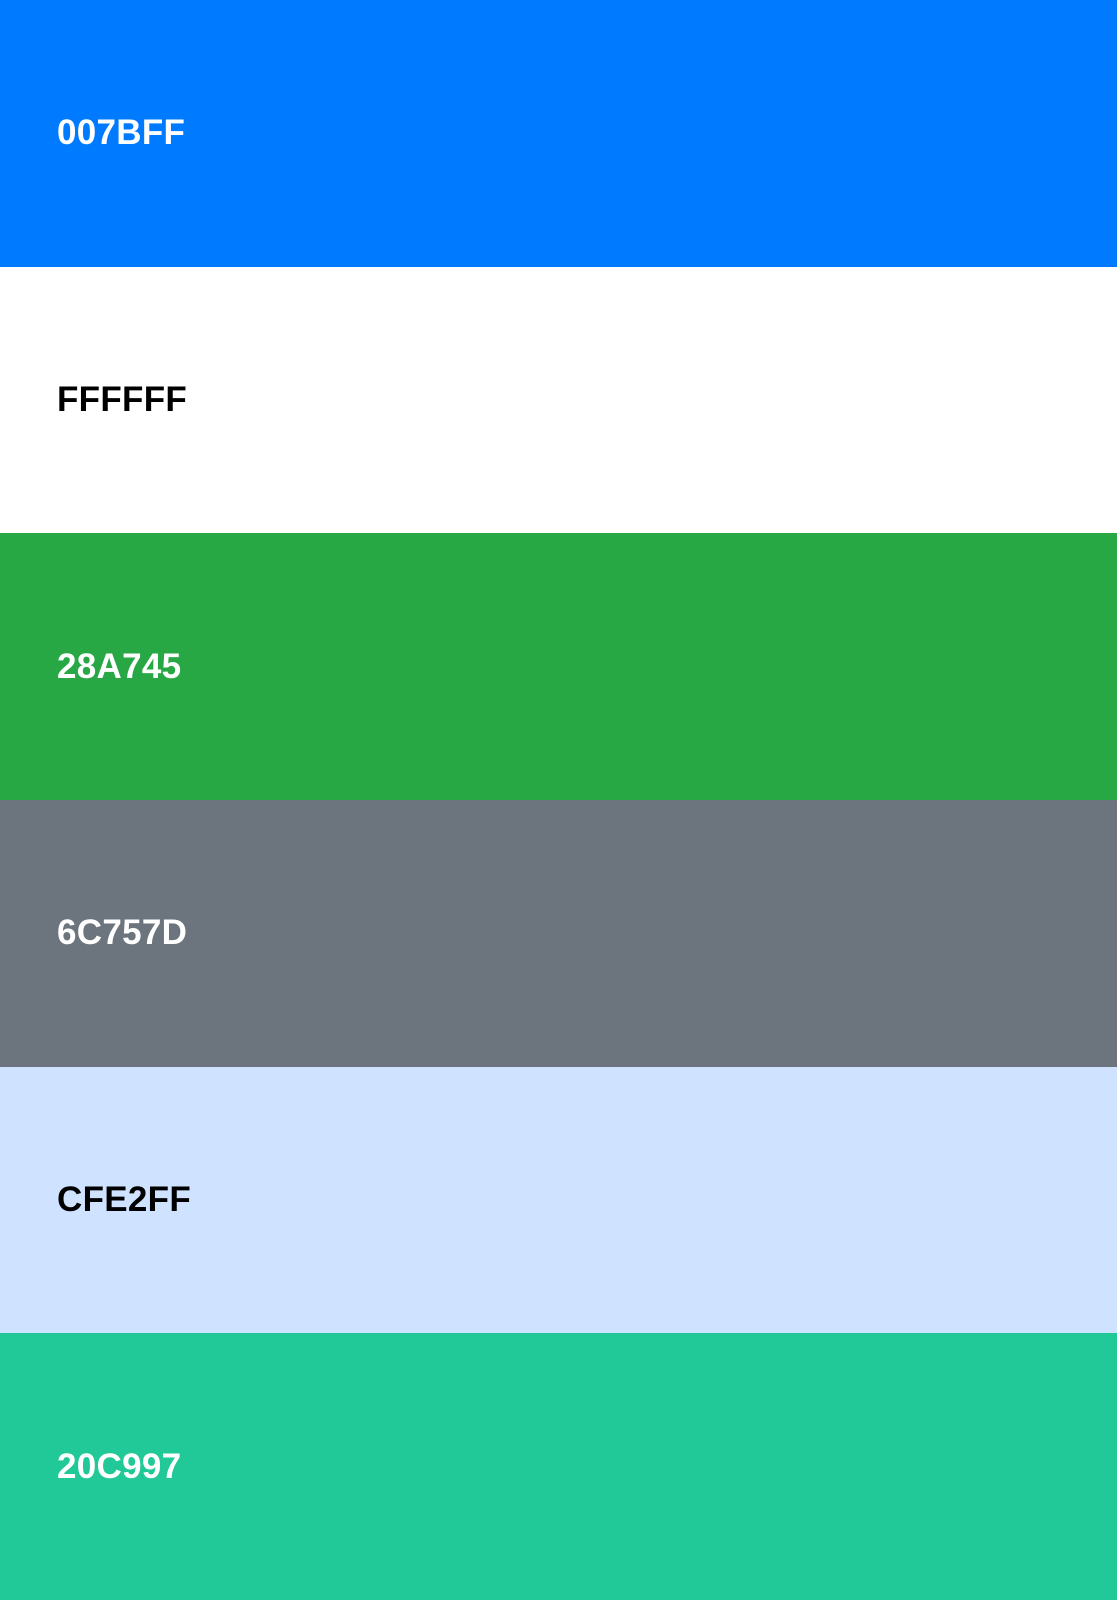  Describe the element at coordinates (119, 1466) in the screenshot. I see `swatch-hex-label: 20C997` at that location.